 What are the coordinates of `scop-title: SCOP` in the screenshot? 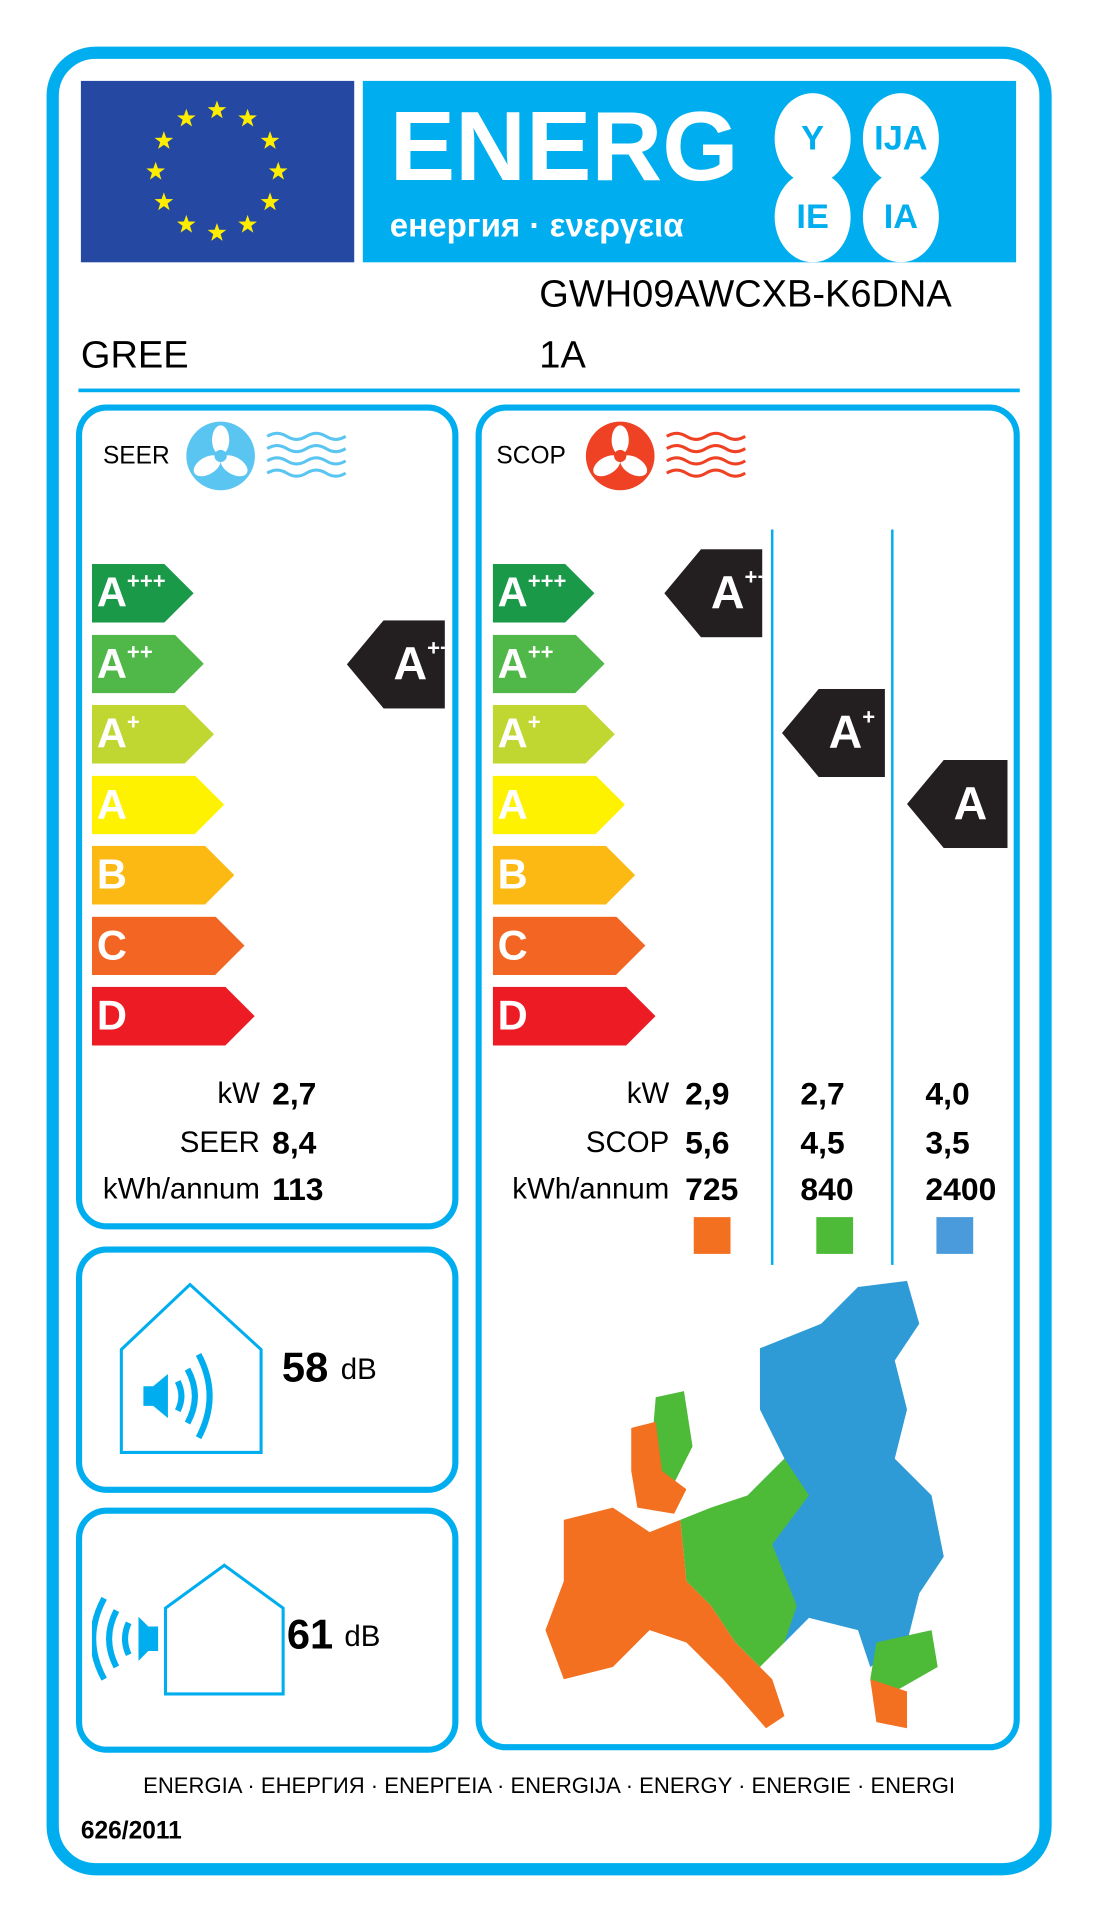 It's located at (531, 456).